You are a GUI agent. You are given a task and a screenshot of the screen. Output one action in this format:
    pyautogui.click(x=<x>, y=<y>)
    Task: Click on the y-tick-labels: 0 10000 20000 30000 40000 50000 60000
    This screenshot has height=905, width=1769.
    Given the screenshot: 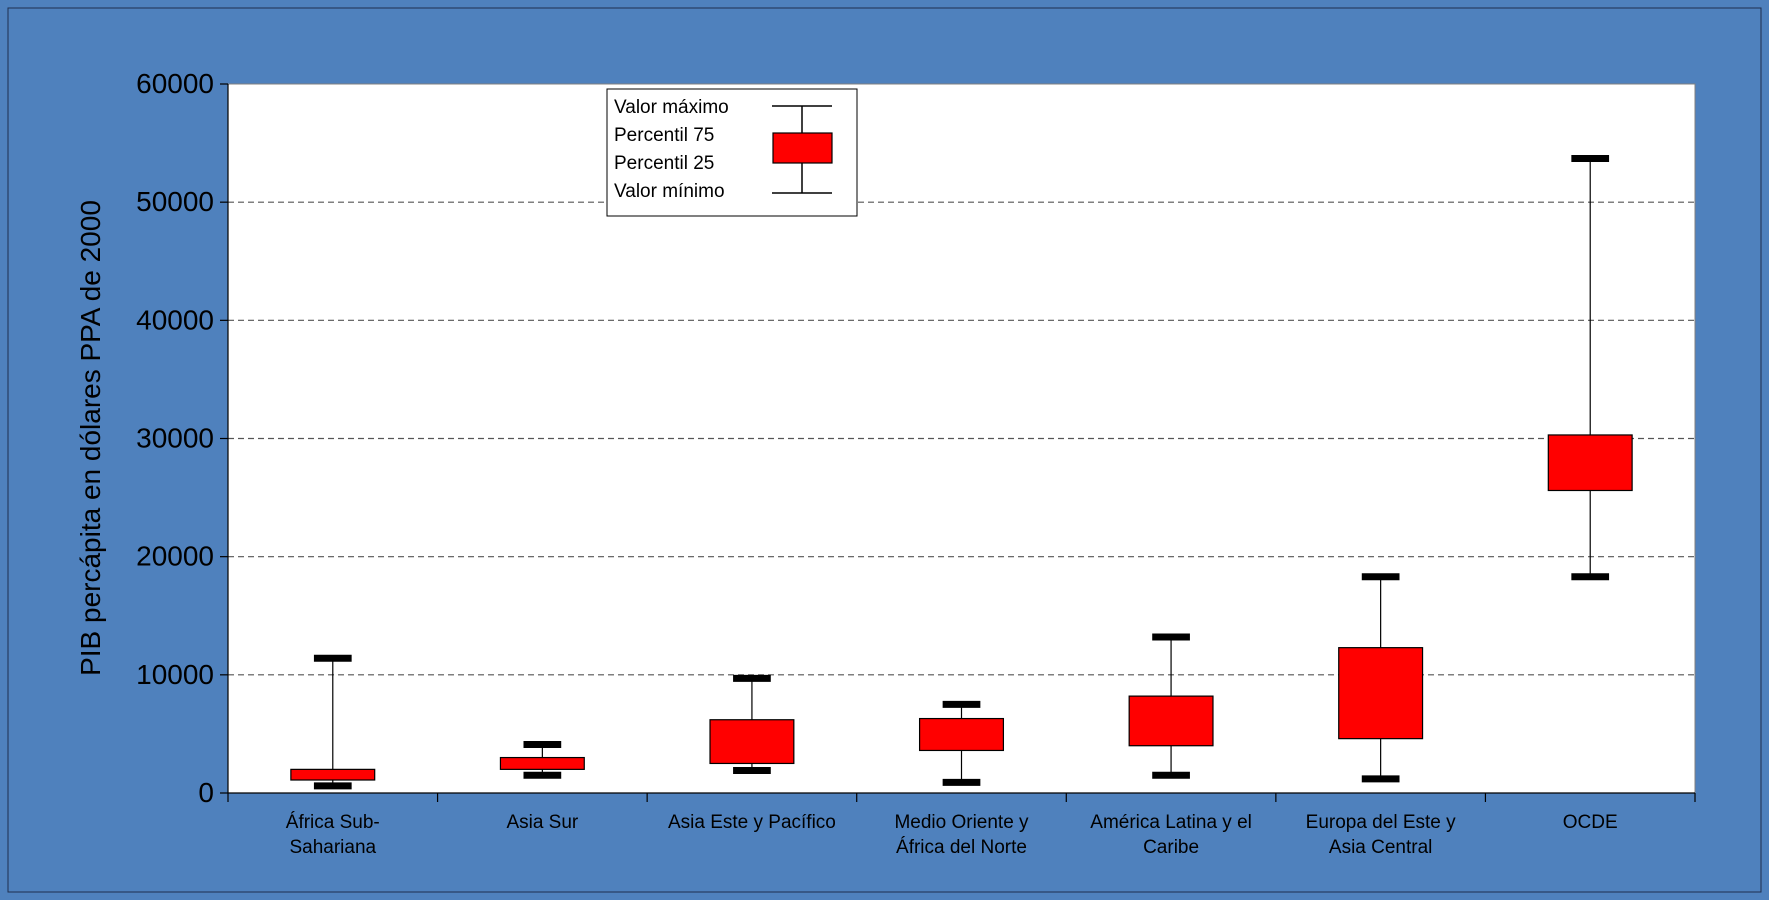 What is the action you would take?
    pyautogui.click(x=175, y=438)
    